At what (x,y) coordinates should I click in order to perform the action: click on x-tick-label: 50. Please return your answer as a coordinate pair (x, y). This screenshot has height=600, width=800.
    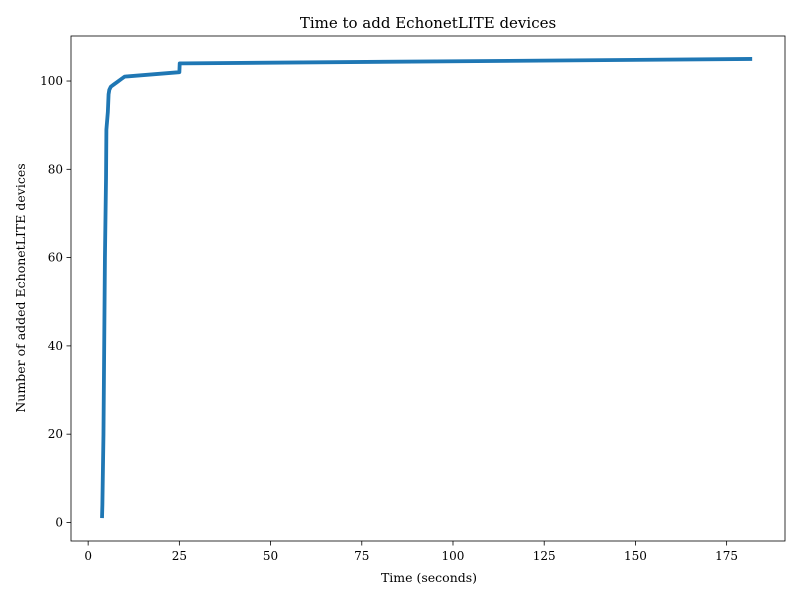
    Looking at the image, I should click on (270, 556).